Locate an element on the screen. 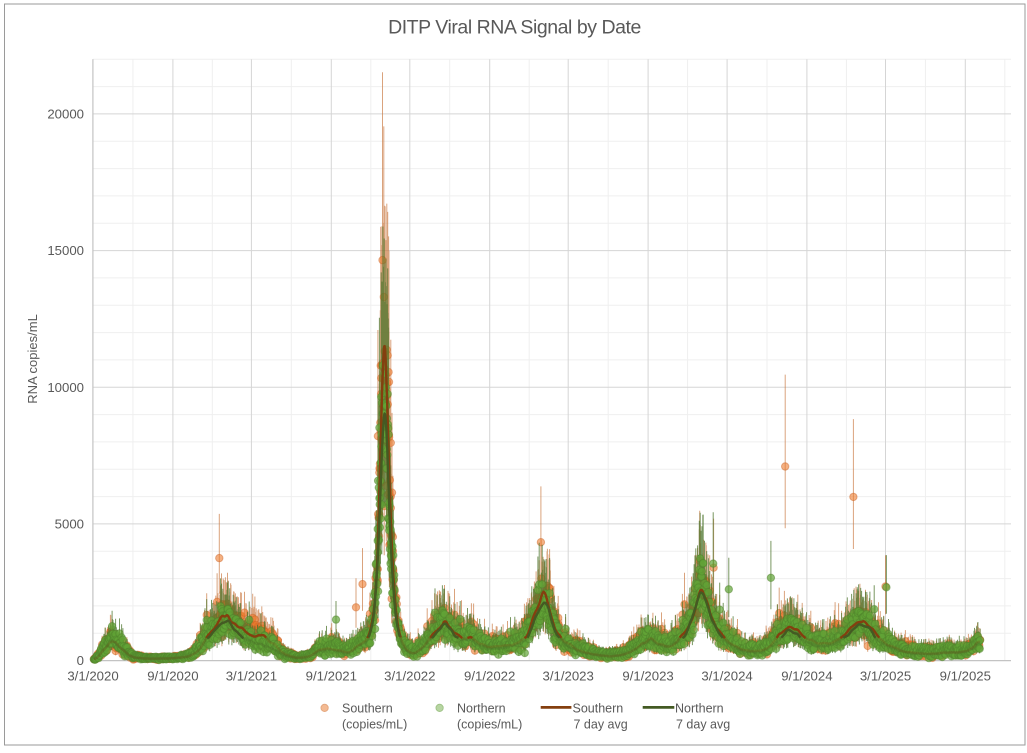 The height and width of the screenshot is (753, 1027). svg-text: 20000 is located at coordinates (65, 113).